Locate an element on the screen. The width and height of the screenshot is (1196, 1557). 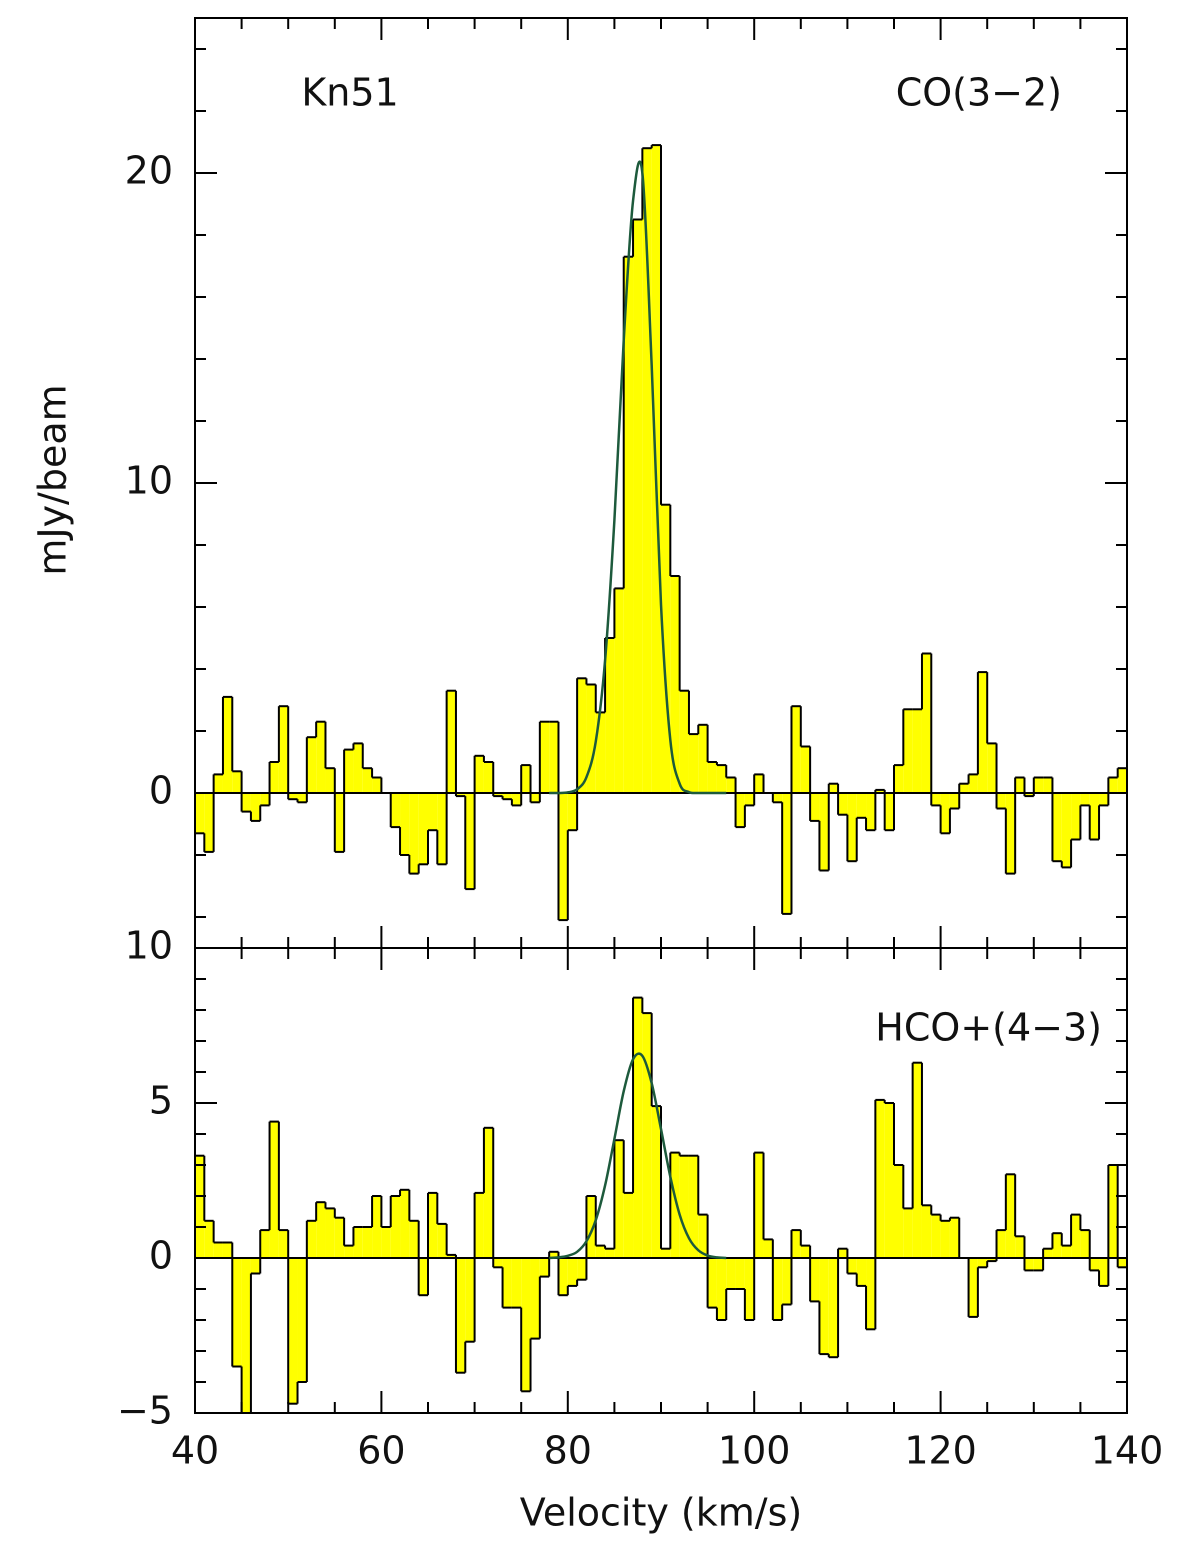
y-tick-label: 5 is located at coordinates (161, 1101).